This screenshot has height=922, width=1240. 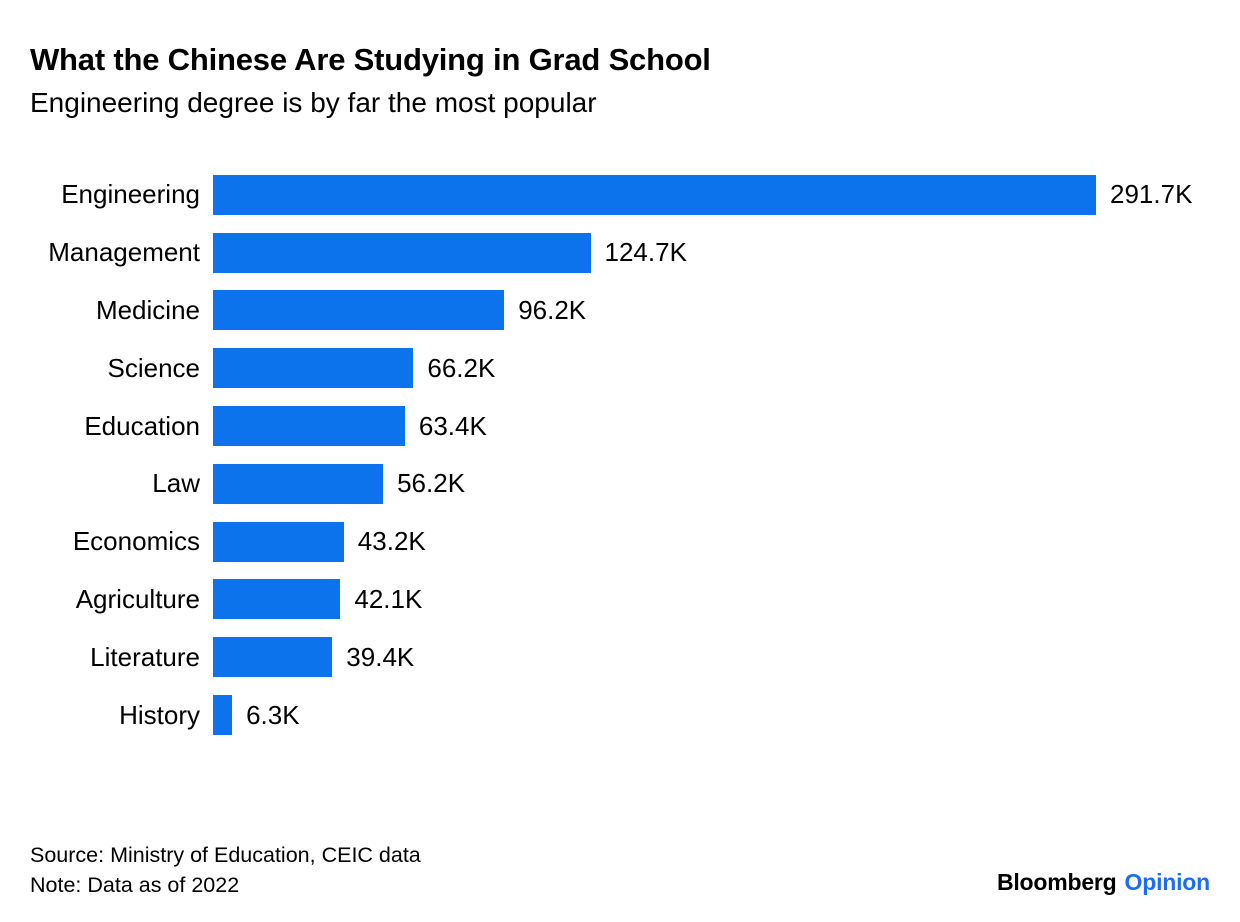 What do you see at coordinates (431, 483) in the screenshot?
I see `value-label: 56.2K` at bounding box center [431, 483].